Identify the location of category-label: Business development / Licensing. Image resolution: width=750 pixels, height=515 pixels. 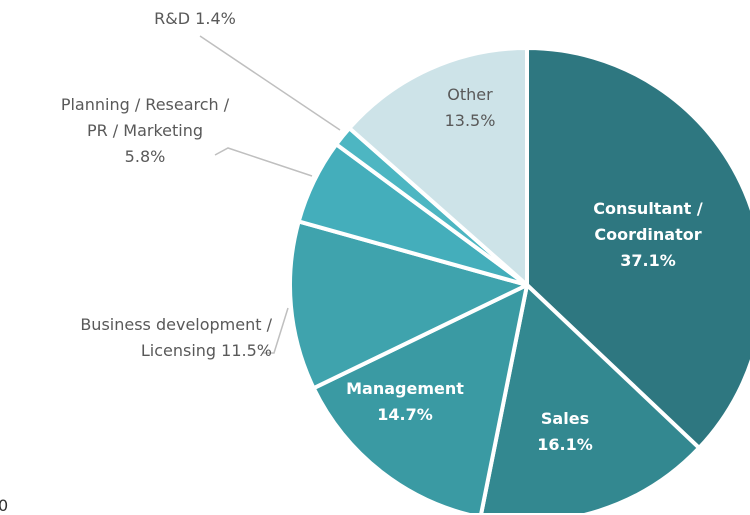
(176, 337).